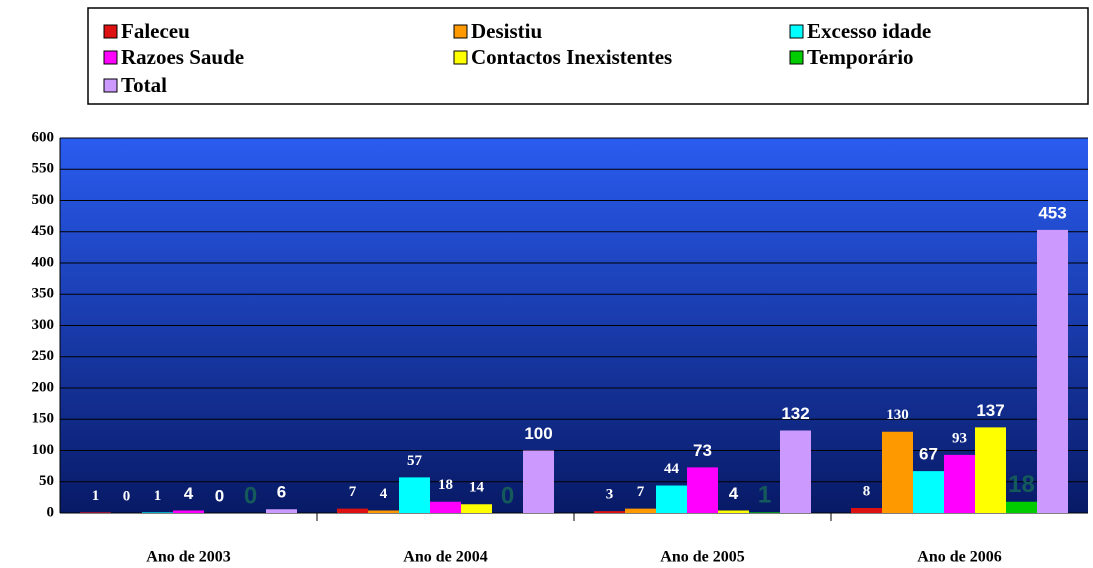 The height and width of the screenshot is (568, 1093). What do you see at coordinates (43, 262) in the screenshot?
I see `y-tick-label: 400` at bounding box center [43, 262].